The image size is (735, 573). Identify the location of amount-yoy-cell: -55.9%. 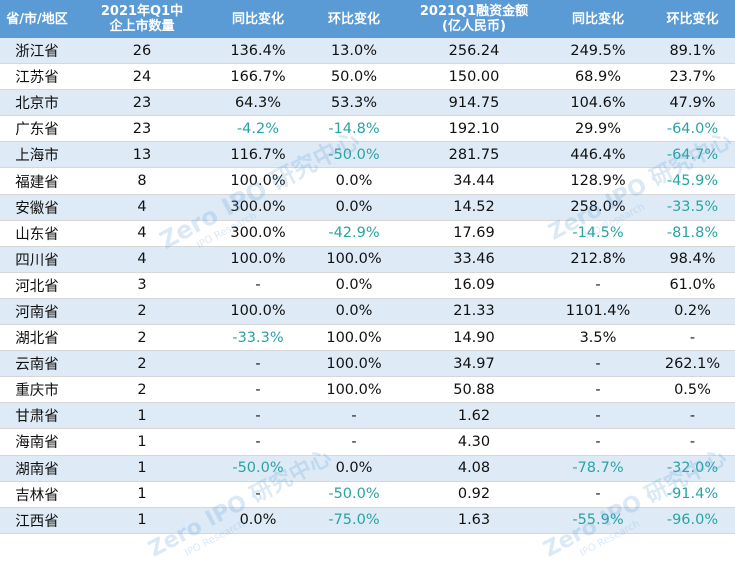
(598, 520).